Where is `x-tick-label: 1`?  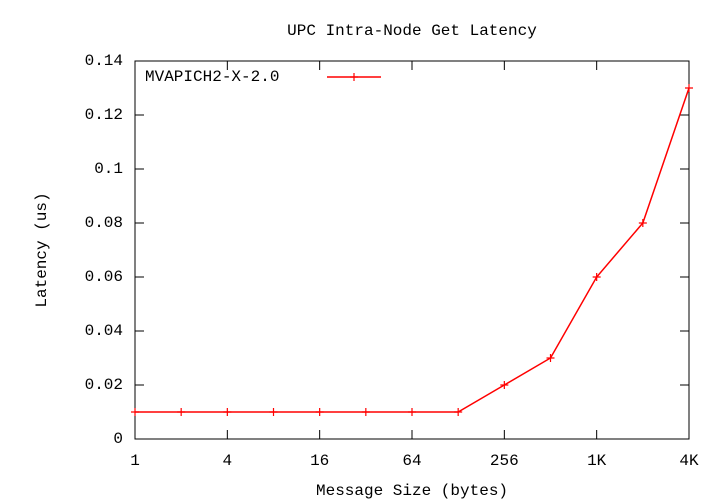
x-tick-label: 1 is located at coordinates (135, 461).